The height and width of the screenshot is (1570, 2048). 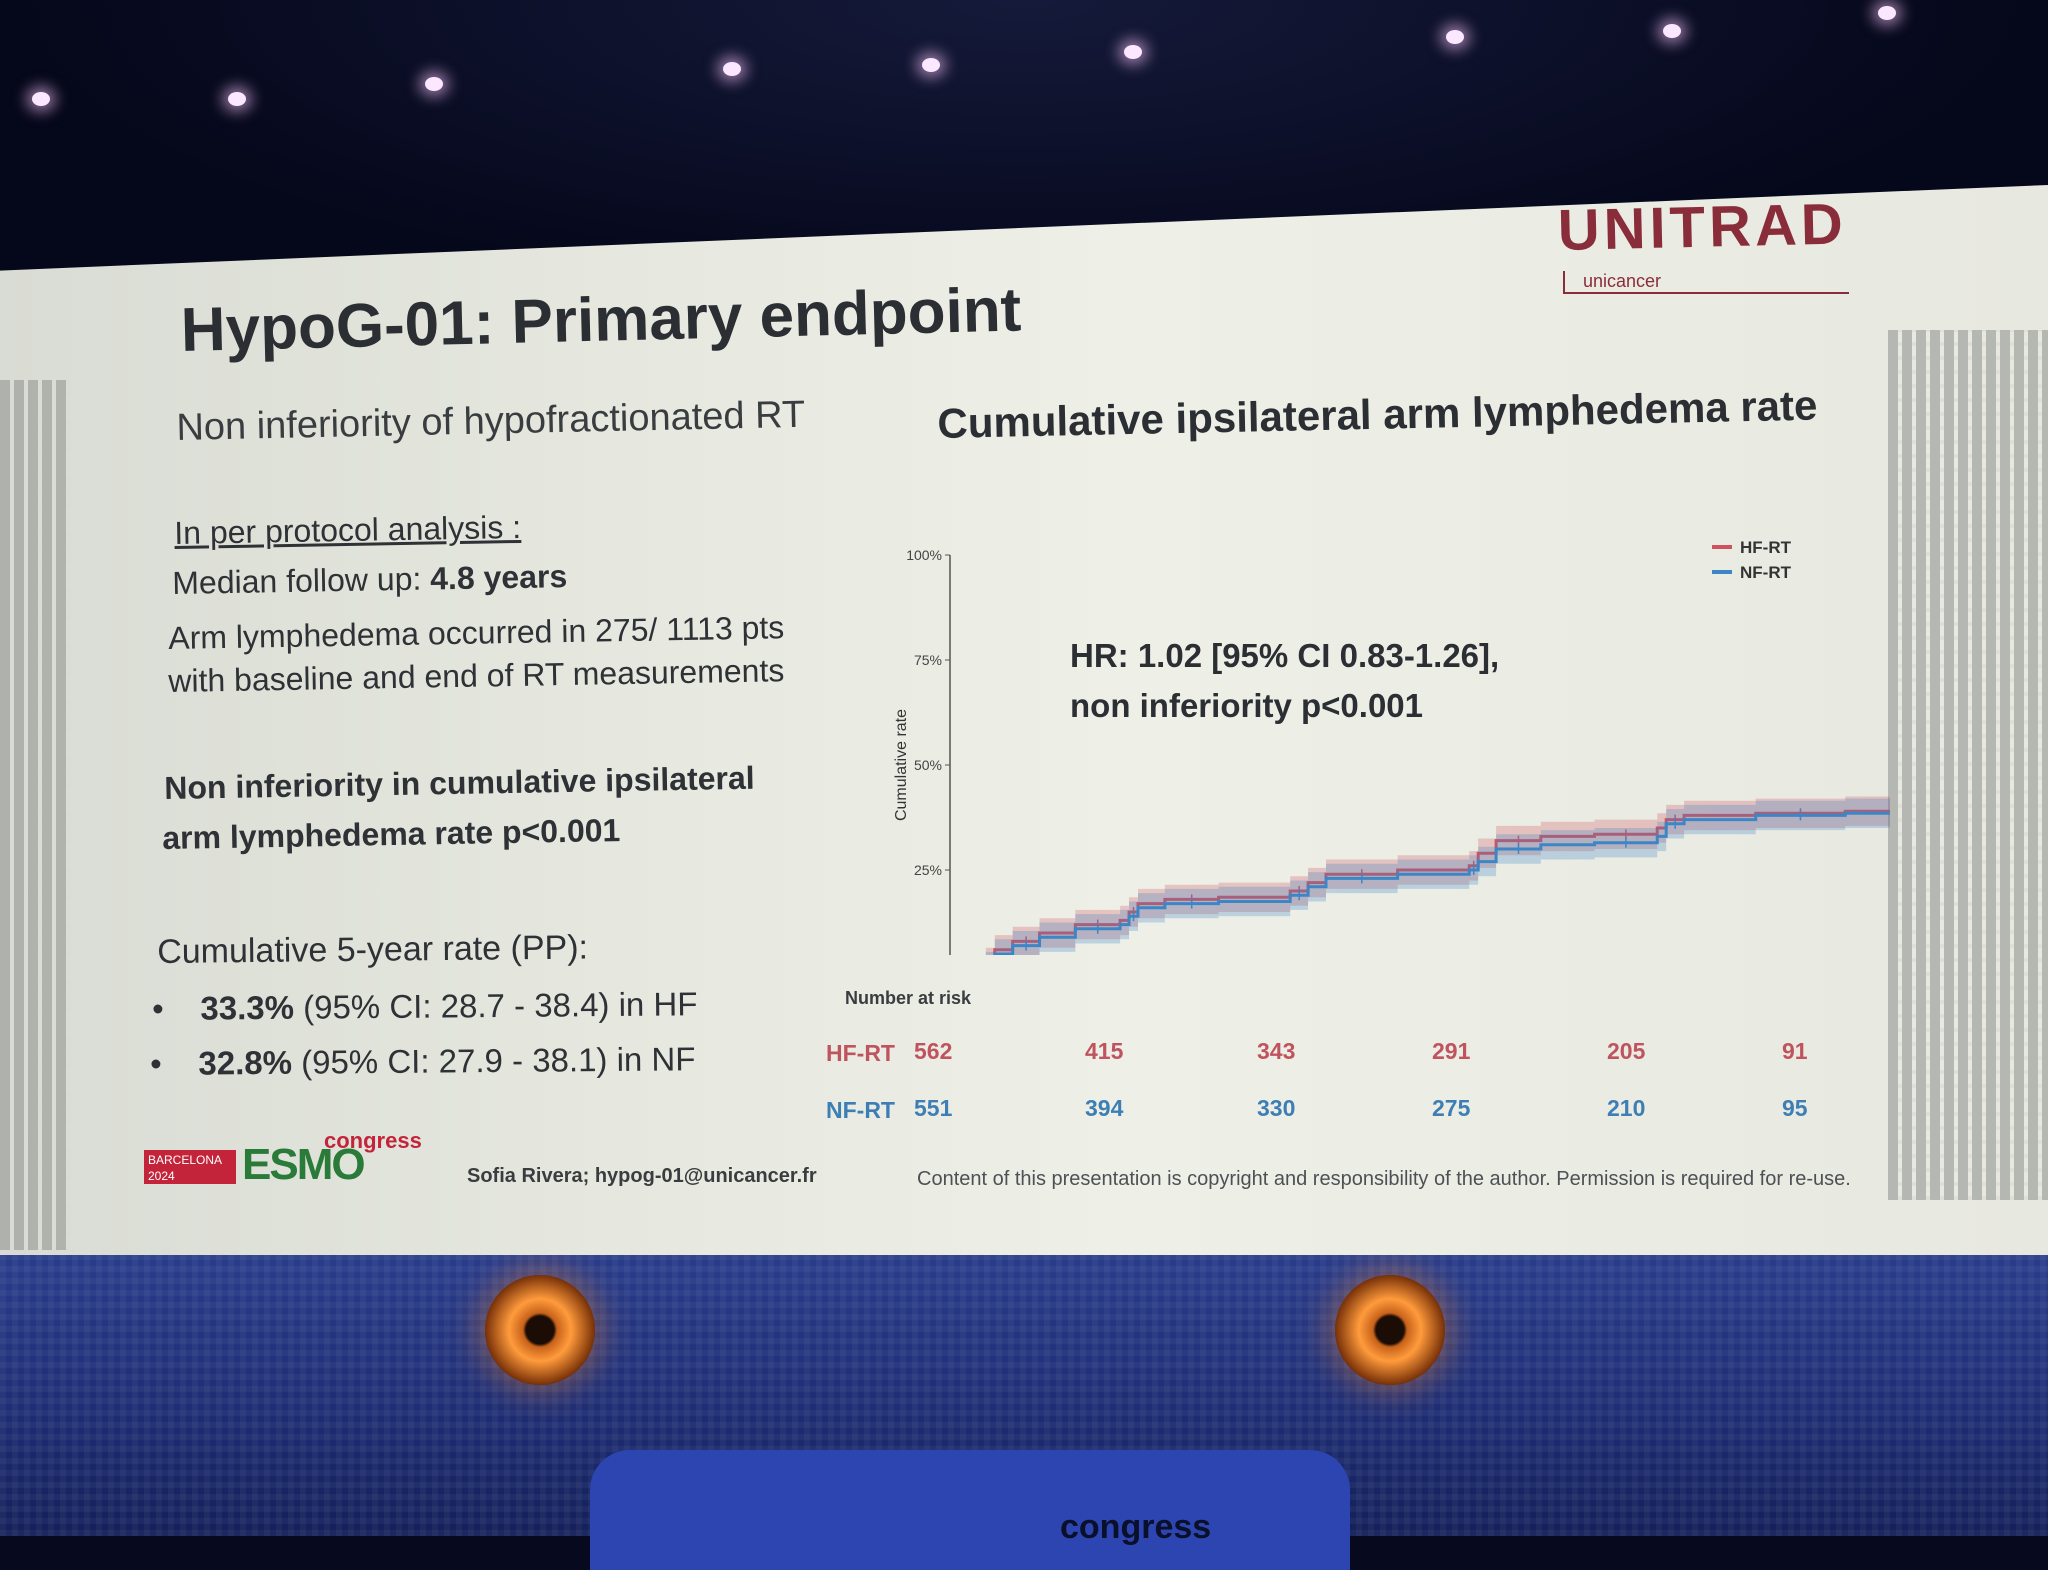 What do you see at coordinates (1706, 282) in the screenshot?
I see `logo-sub-text: unicancer` at bounding box center [1706, 282].